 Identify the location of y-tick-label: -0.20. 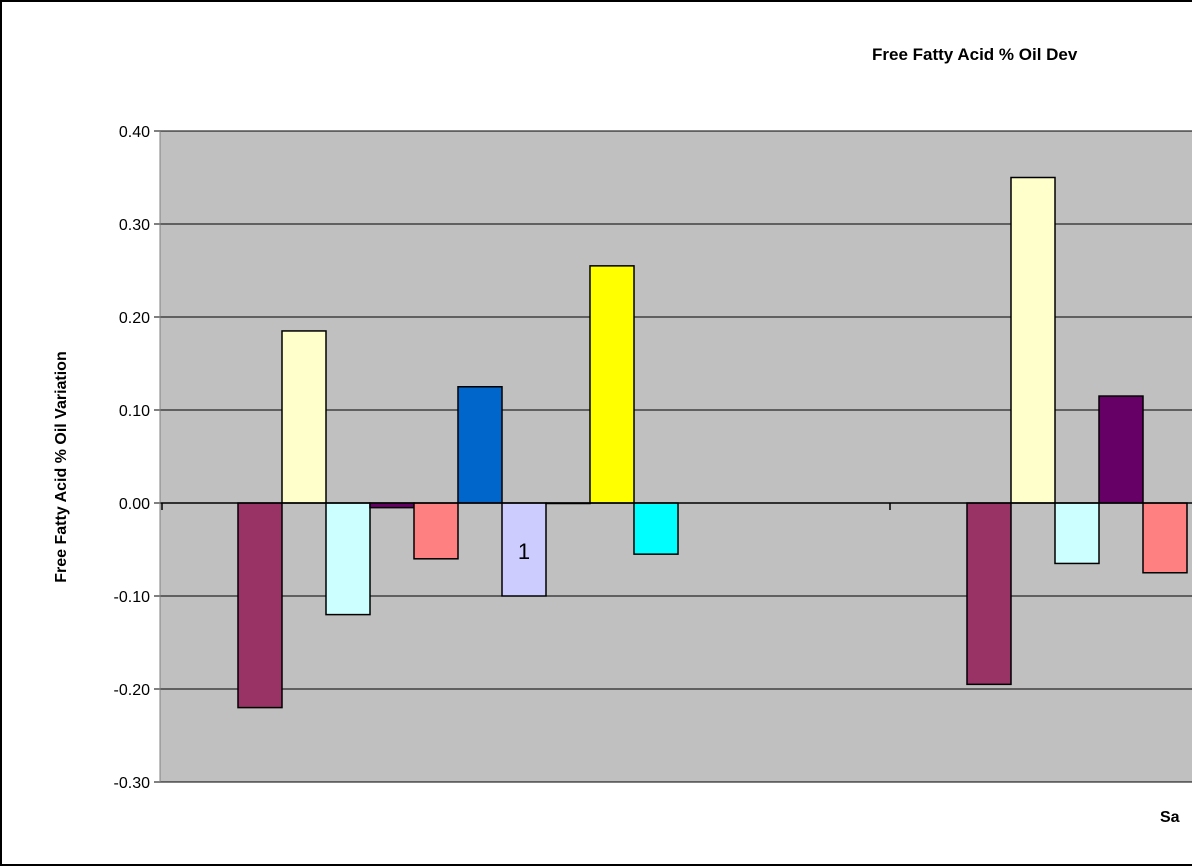
(132, 690).